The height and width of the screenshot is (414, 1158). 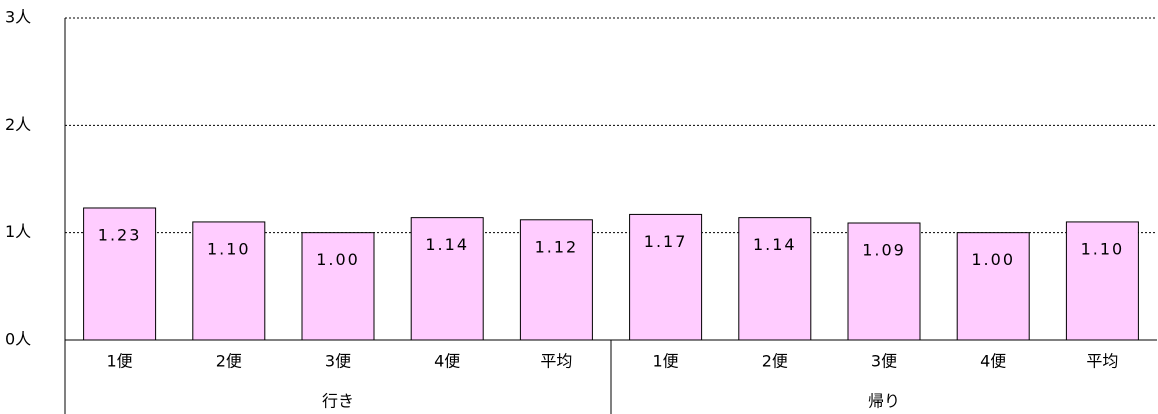 I want to click on value-label: 1.17, so click(x=666, y=241).